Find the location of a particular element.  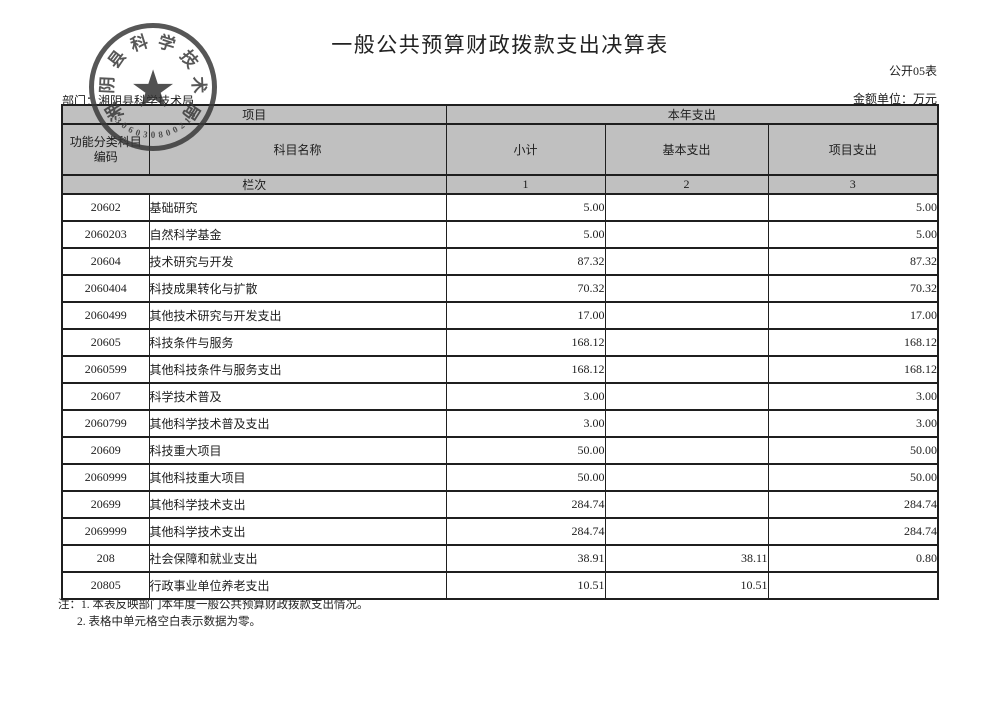

project-cell: 50.00 is located at coordinates (853, 450).